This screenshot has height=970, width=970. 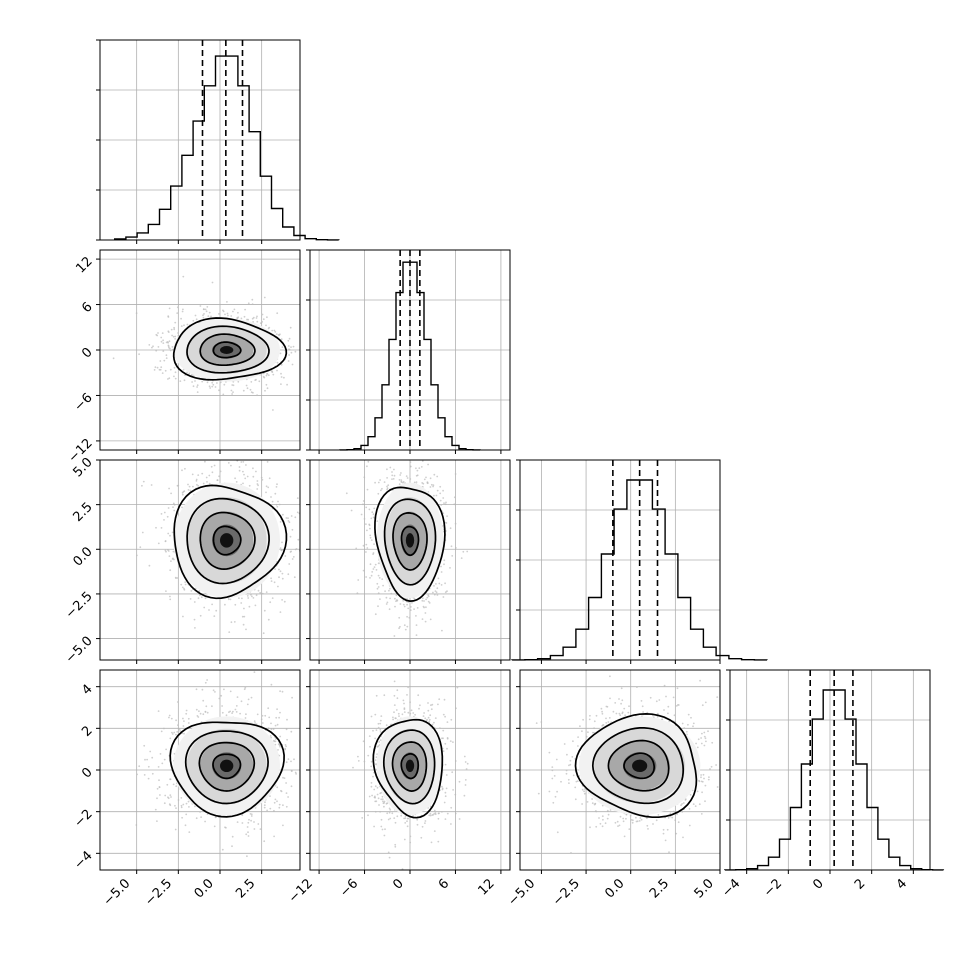 I want to click on x-tick-label: 0, so click(x=818, y=884).